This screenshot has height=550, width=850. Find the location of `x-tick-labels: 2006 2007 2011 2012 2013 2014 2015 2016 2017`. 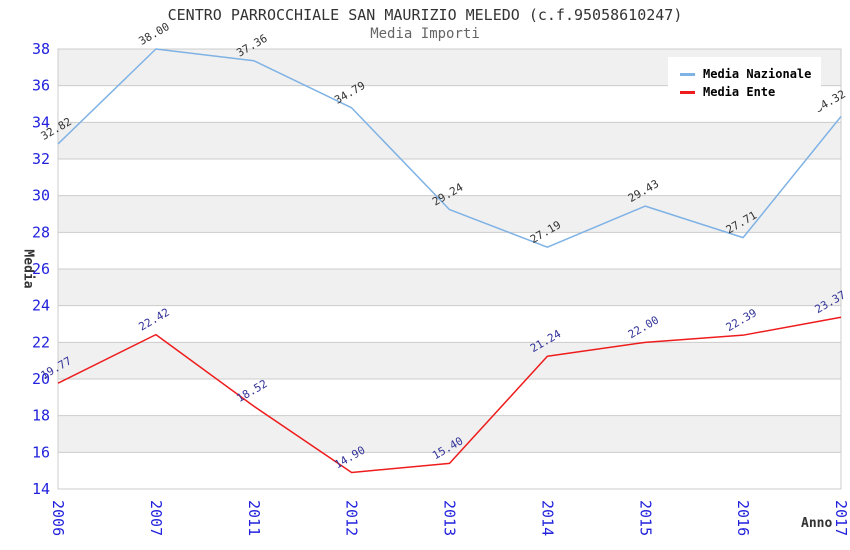

x-tick-labels: 2006 2007 2011 2012 2013 2014 2015 2016 2017 is located at coordinates (449, 518).